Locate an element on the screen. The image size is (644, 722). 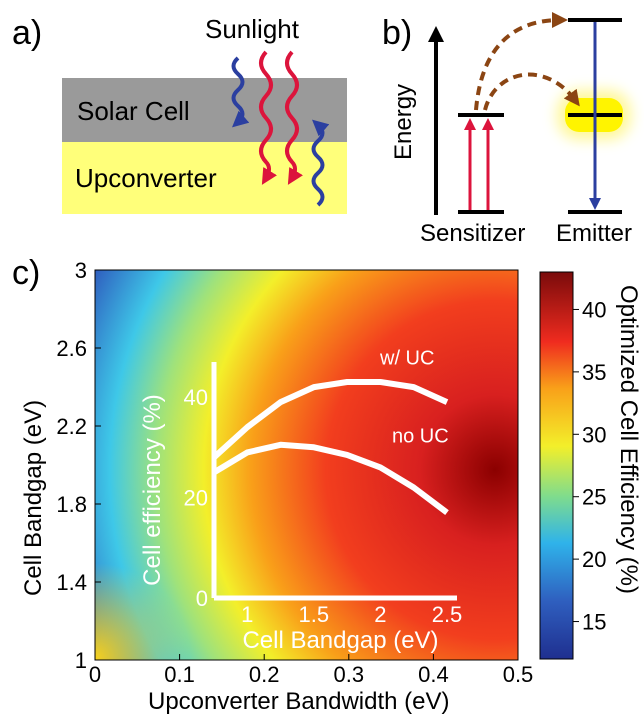
colorbar-title: Optimized Cell Efficiency (%) is located at coordinates (628, 439).